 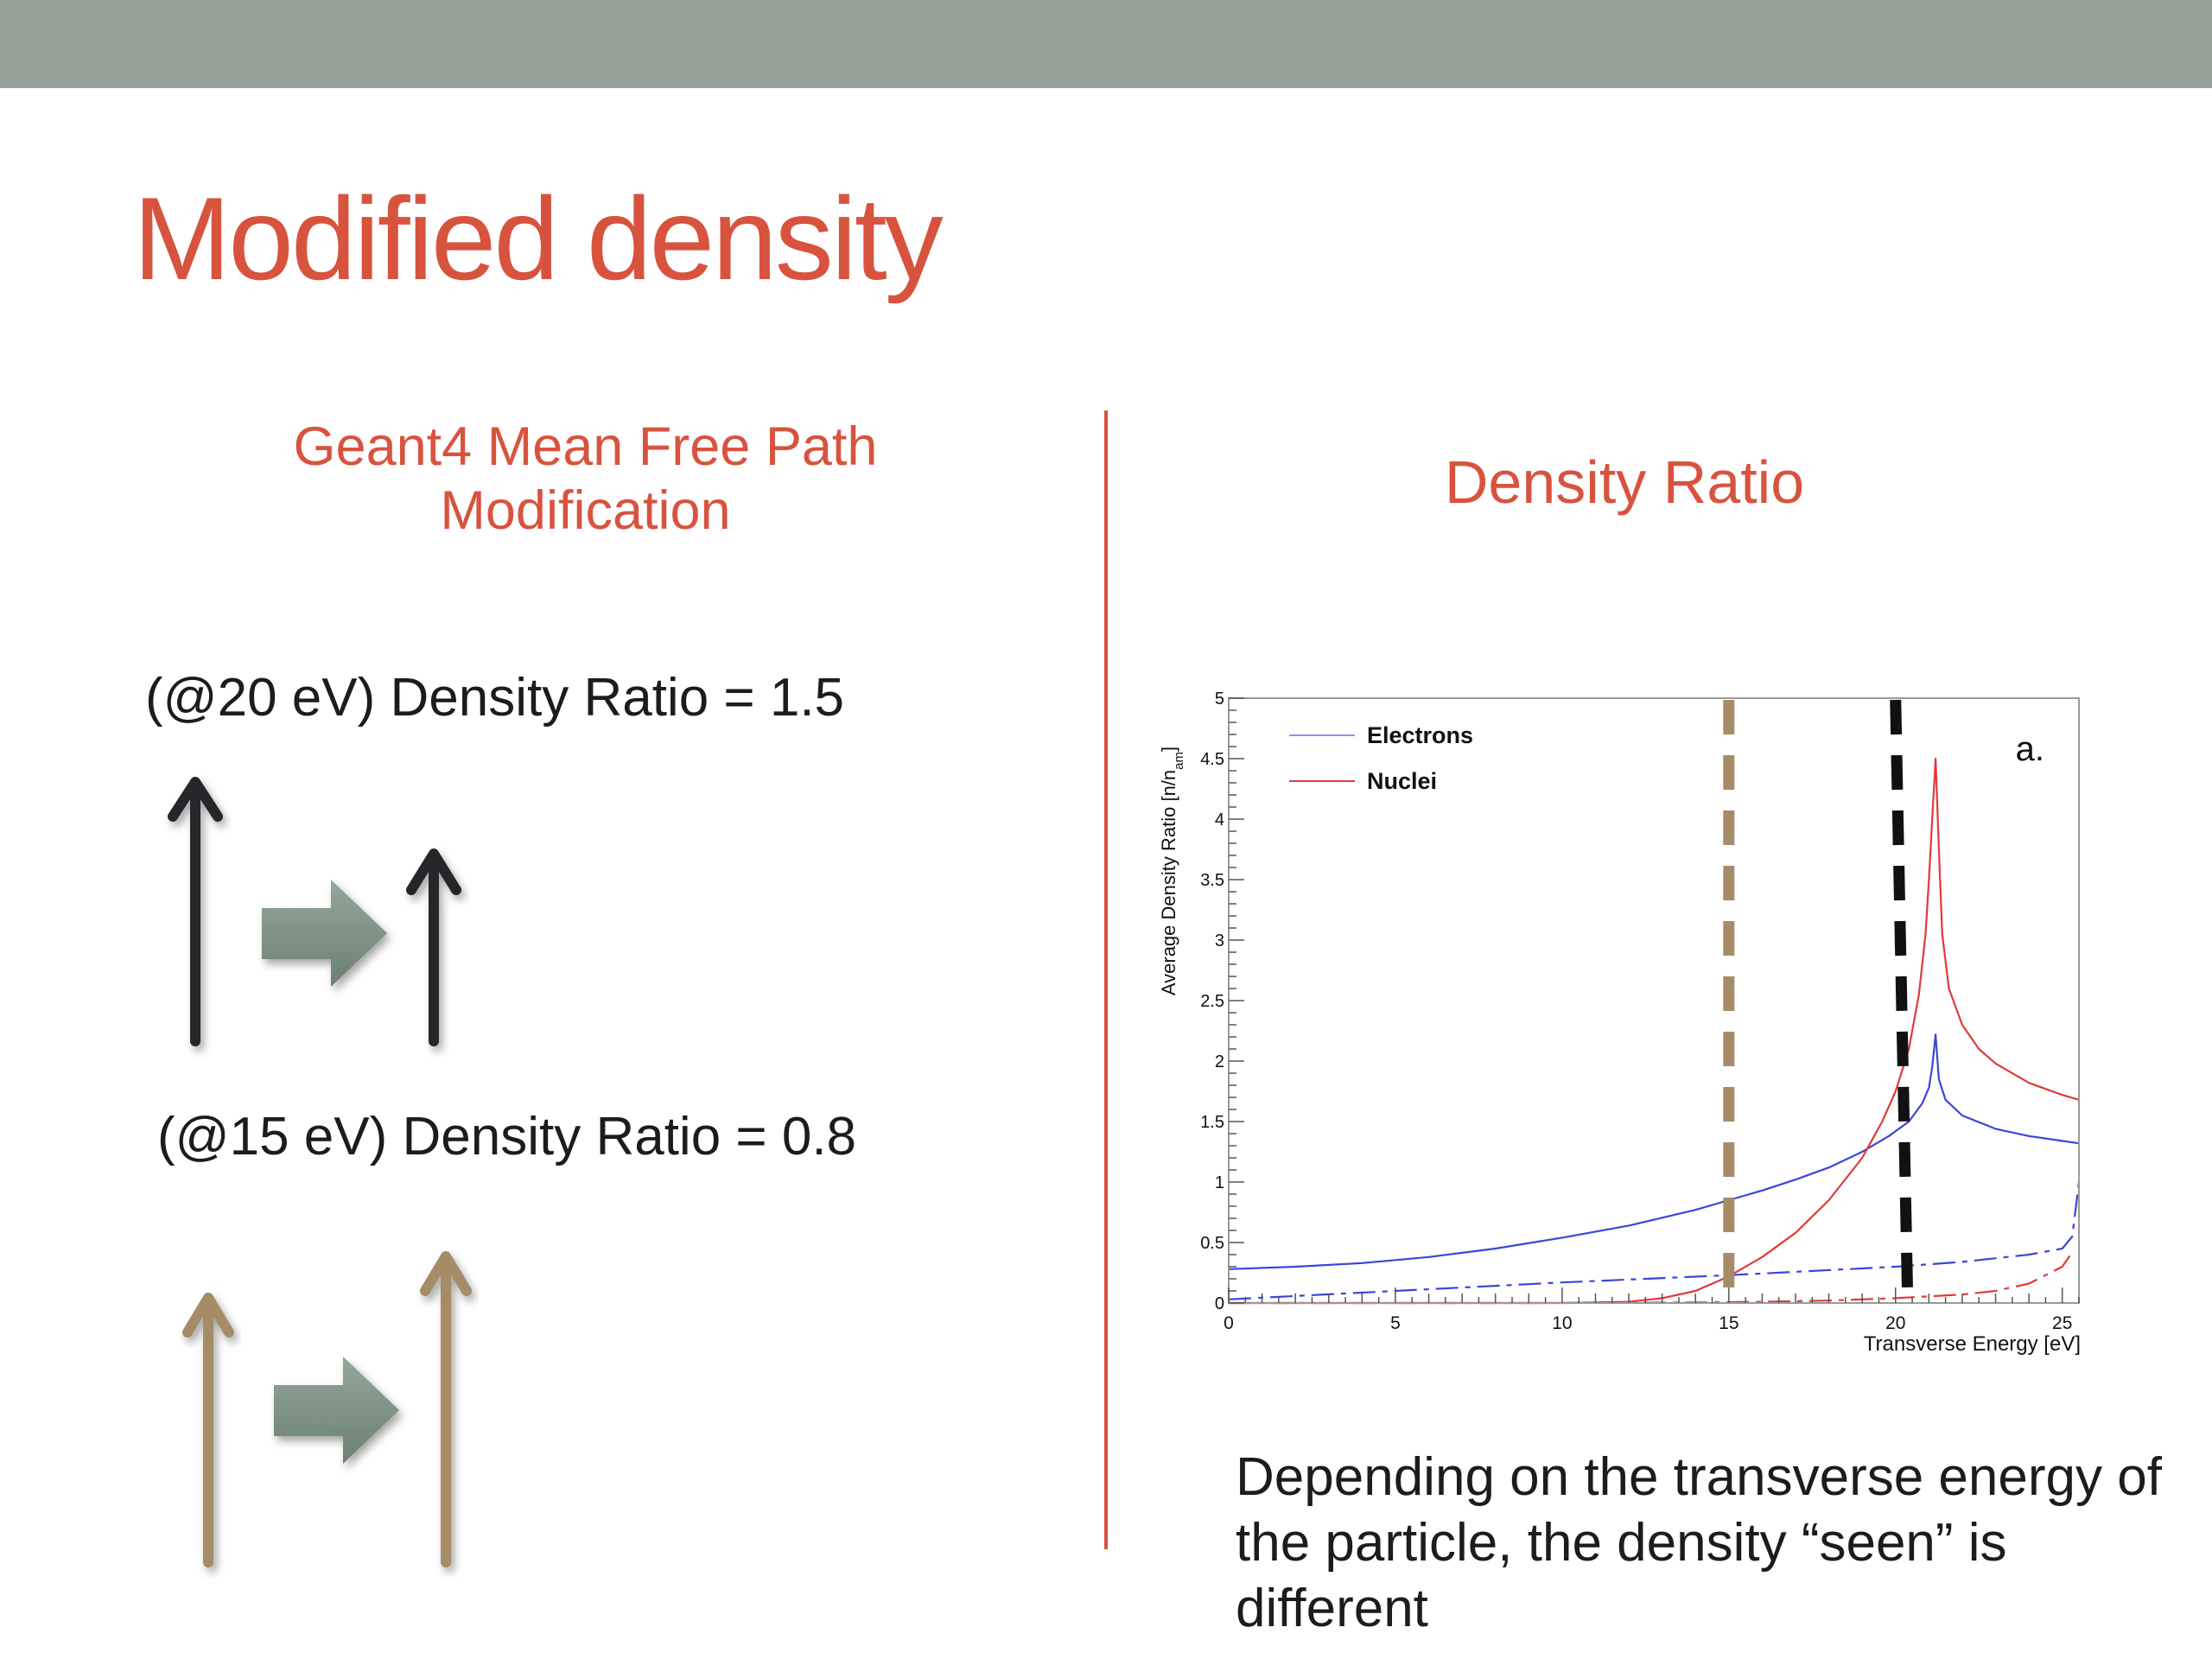 What do you see at coordinates (1229, 1323) in the screenshot?
I see `x-tick-label: 0` at bounding box center [1229, 1323].